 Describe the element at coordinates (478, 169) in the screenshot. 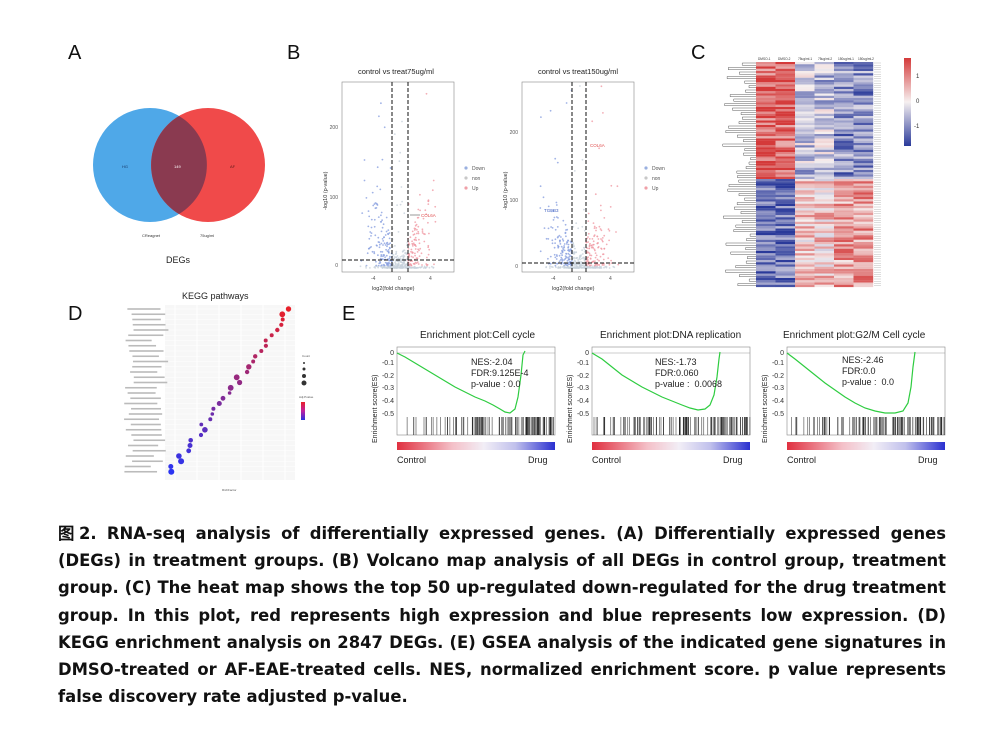

I see `volcano1-legend-down: Down` at that location.